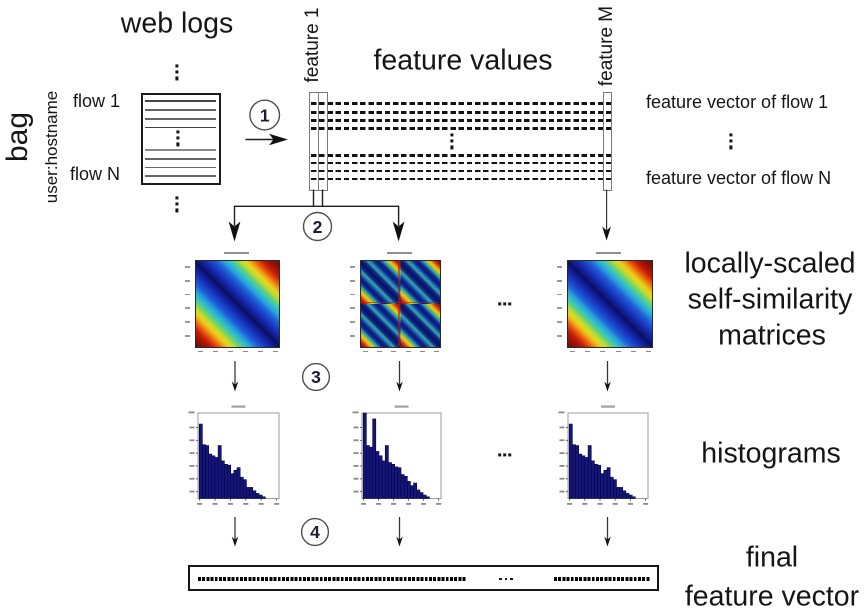 The image size is (865, 616). Describe the element at coordinates (318, 227) in the screenshot. I see `svg-text: 2` at that location.